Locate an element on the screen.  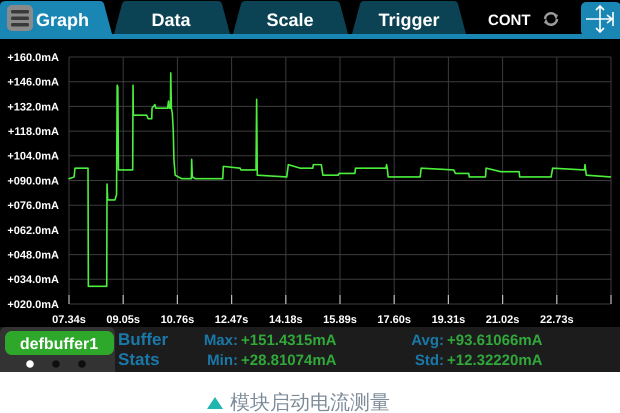
text: Data is located at coordinates (171, 20).